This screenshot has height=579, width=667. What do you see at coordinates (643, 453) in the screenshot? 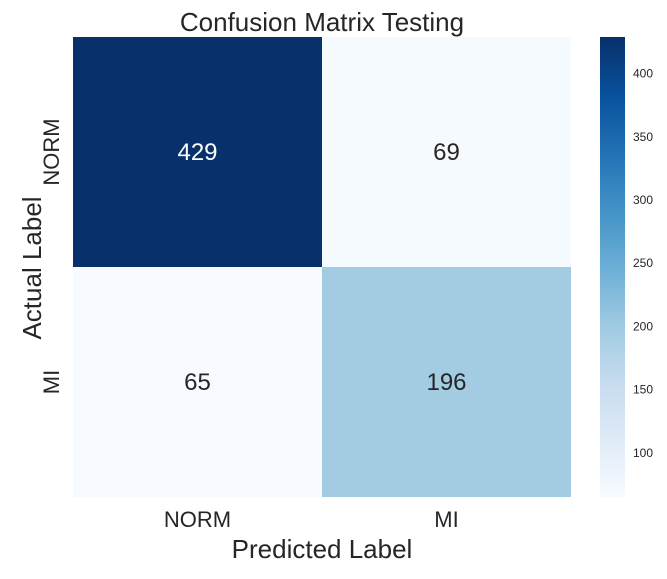
I see `colorbar-tick-label: 100` at bounding box center [643, 453].